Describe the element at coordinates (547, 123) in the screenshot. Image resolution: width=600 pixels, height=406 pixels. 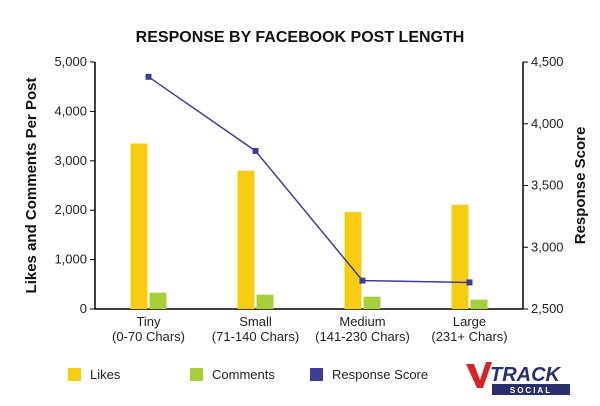
I see `right-tick-label: 4,000` at that location.